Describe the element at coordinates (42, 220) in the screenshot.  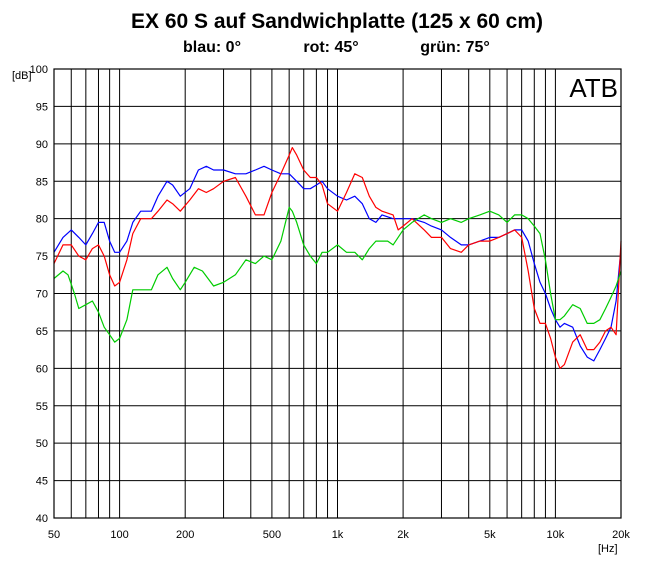
I see `y-tick-label: 80` at that location.